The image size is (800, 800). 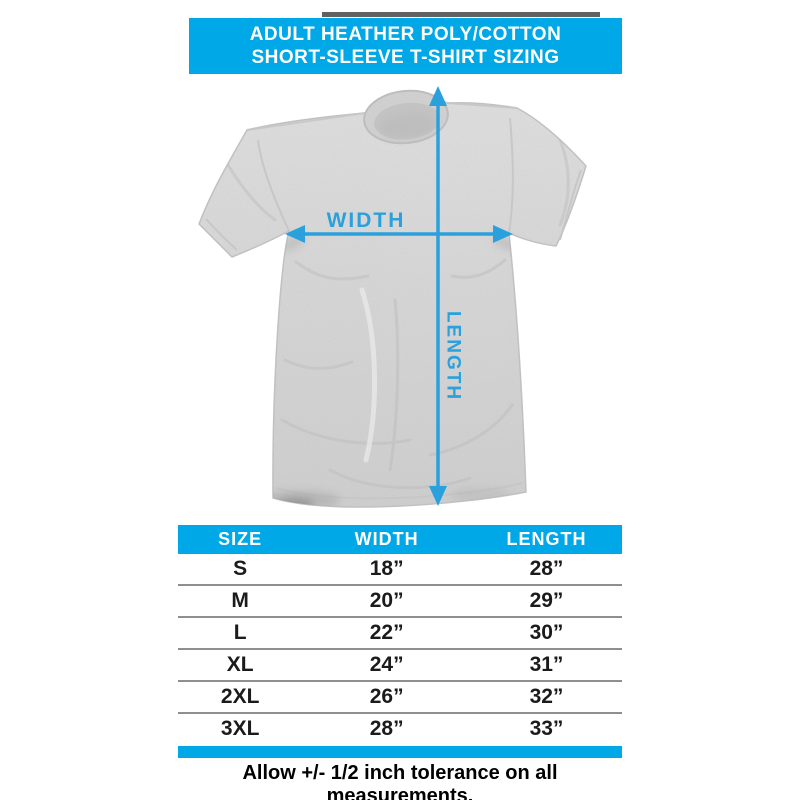 What do you see at coordinates (406, 117) in the screenshot?
I see `collar` at bounding box center [406, 117].